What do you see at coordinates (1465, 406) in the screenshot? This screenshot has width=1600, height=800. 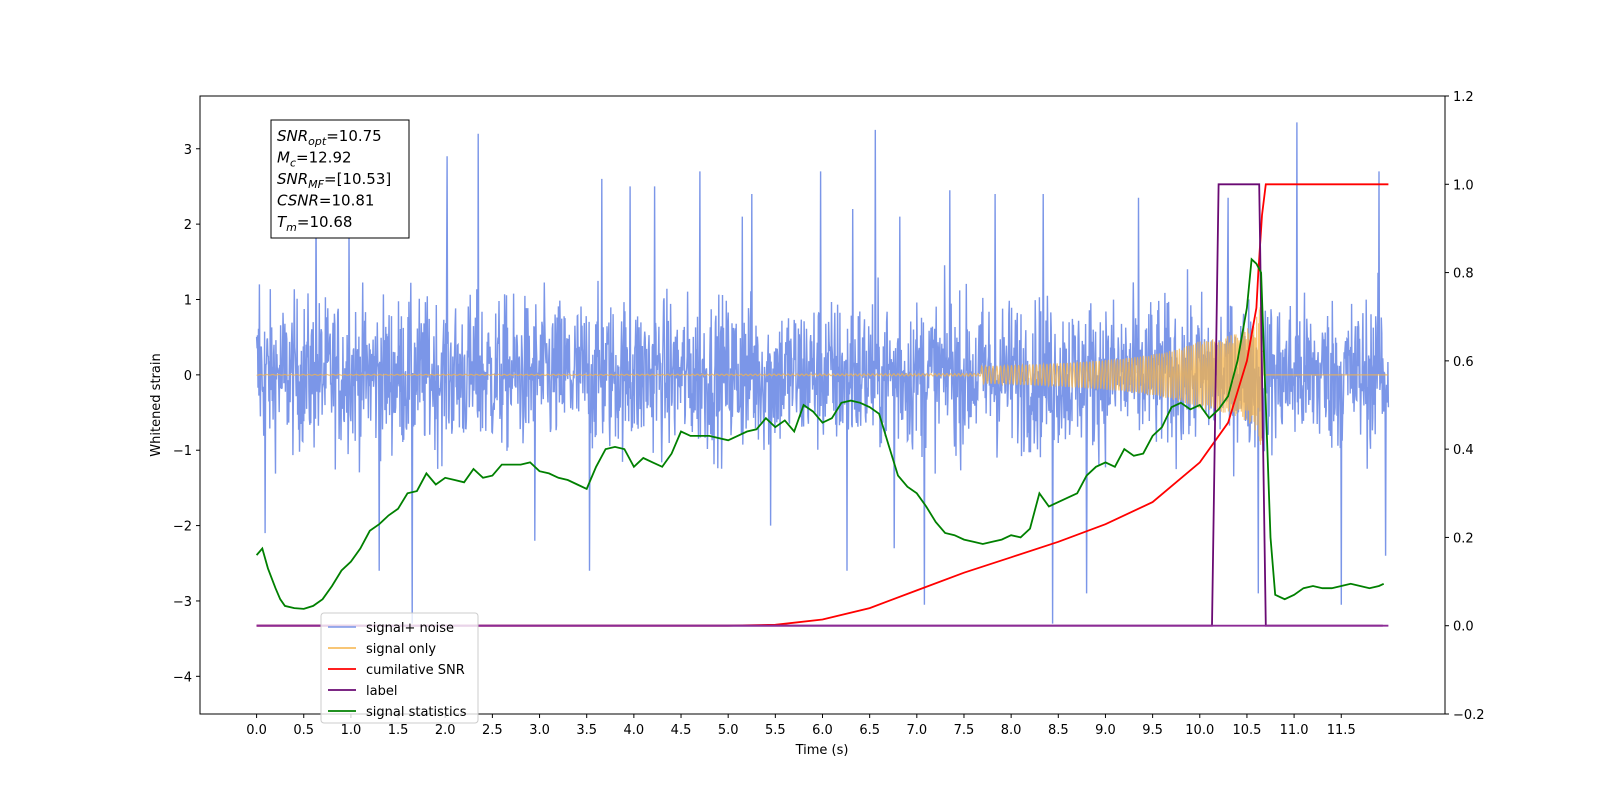 I see `y-axis-right: −0.2 0.0 0.2 0.4 0.6 0.8 1.0 1.2` at bounding box center [1465, 406].